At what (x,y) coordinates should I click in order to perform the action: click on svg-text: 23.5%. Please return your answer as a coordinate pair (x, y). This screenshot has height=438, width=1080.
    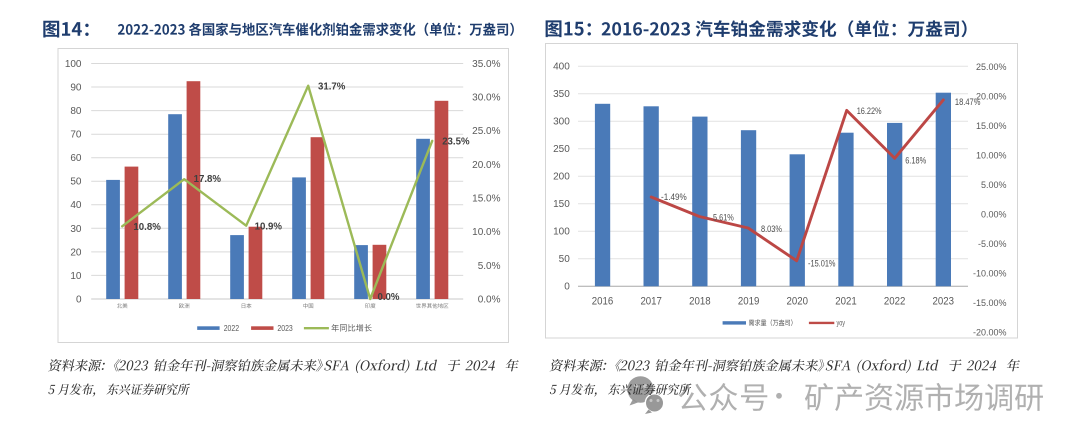
    Looking at the image, I should click on (456, 142).